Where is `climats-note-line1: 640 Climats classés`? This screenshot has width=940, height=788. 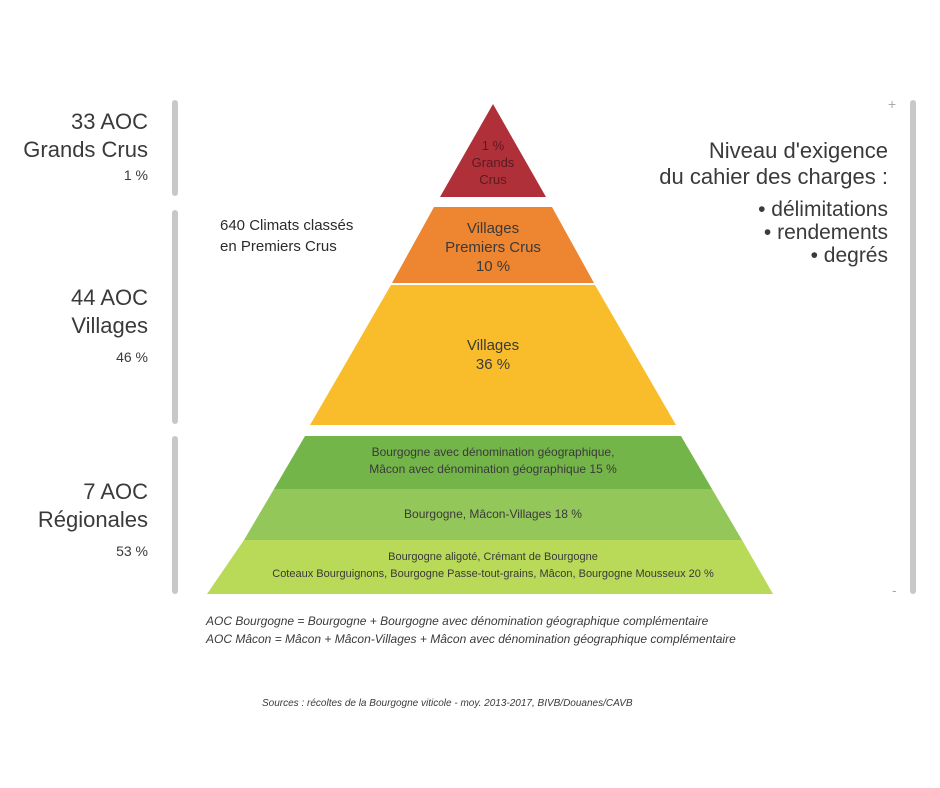
climats-note-line1: 640 Climats classés is located at coordinates (287, 225).